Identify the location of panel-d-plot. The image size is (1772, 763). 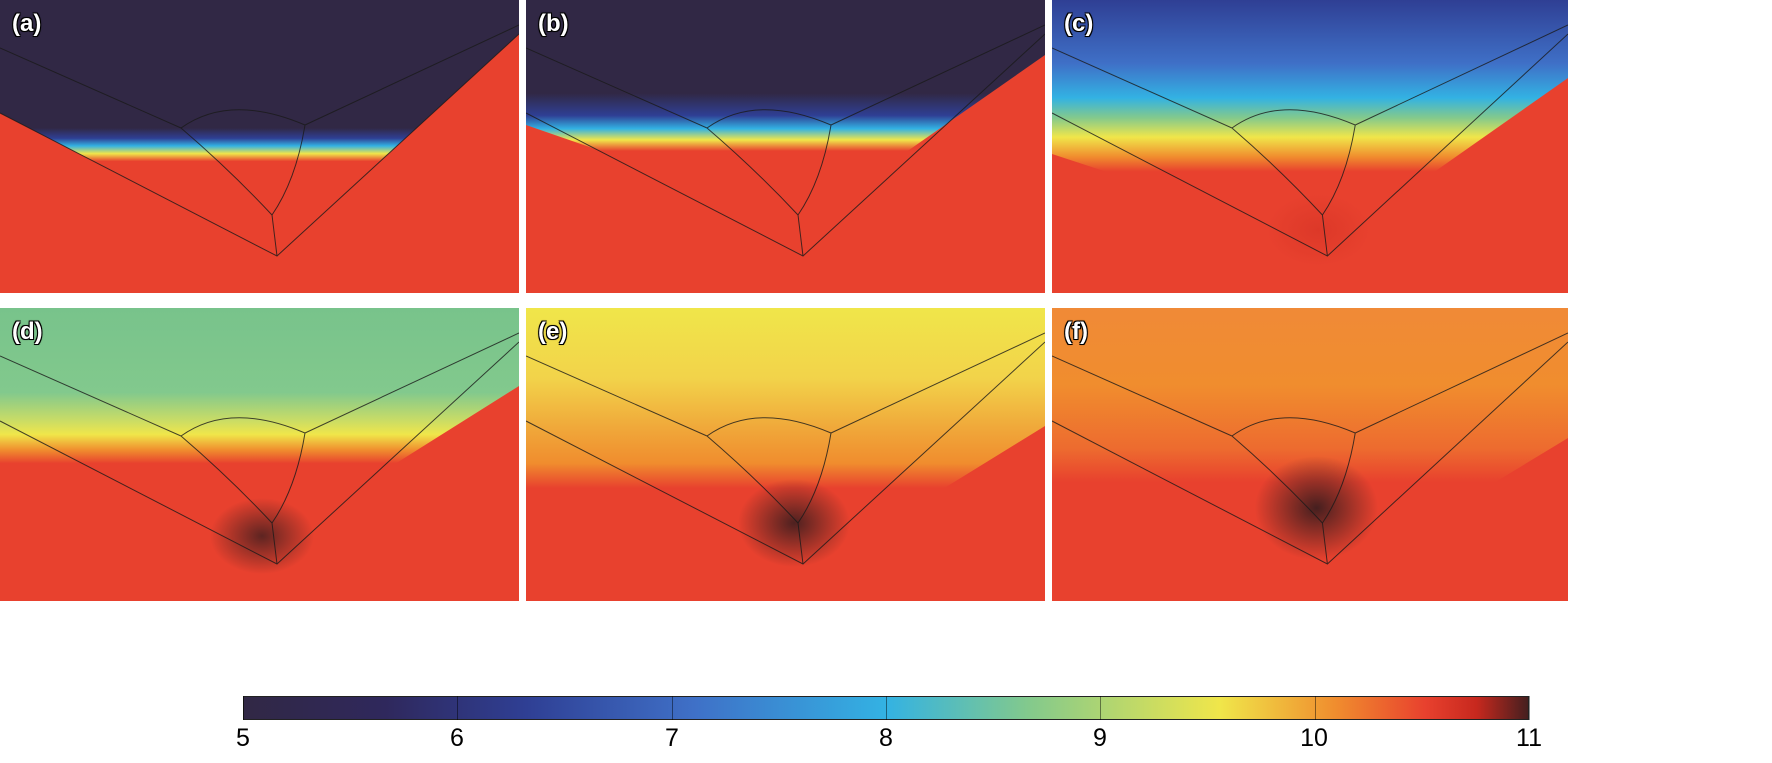
(259, 454).